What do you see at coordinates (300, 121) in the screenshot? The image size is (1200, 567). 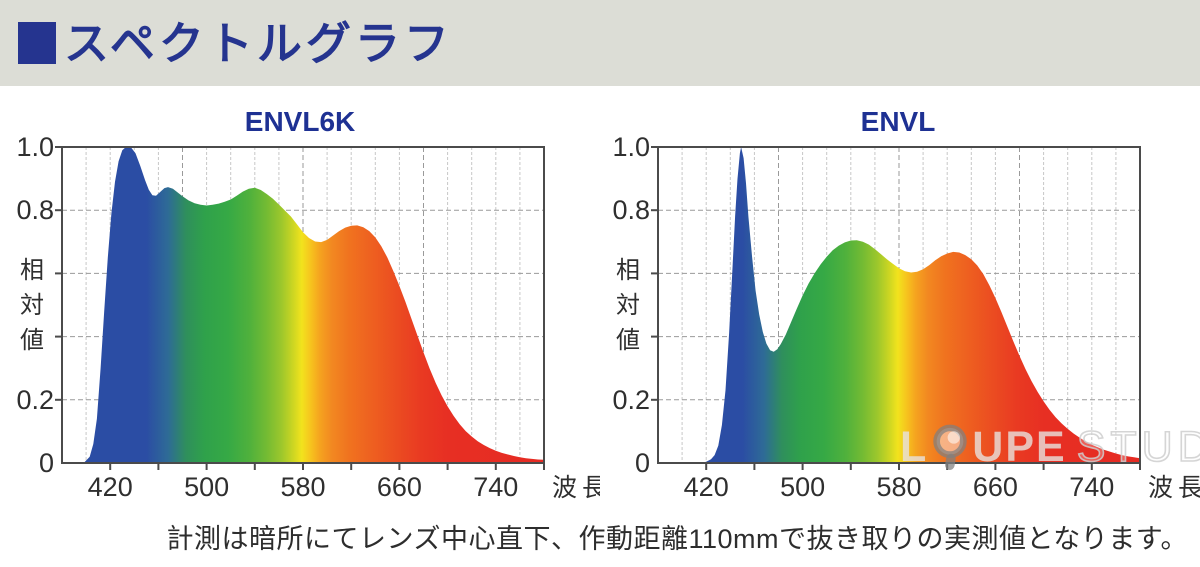 I see `chart-title-envl6k: ENVL6K` at bounding box center [300, 121].